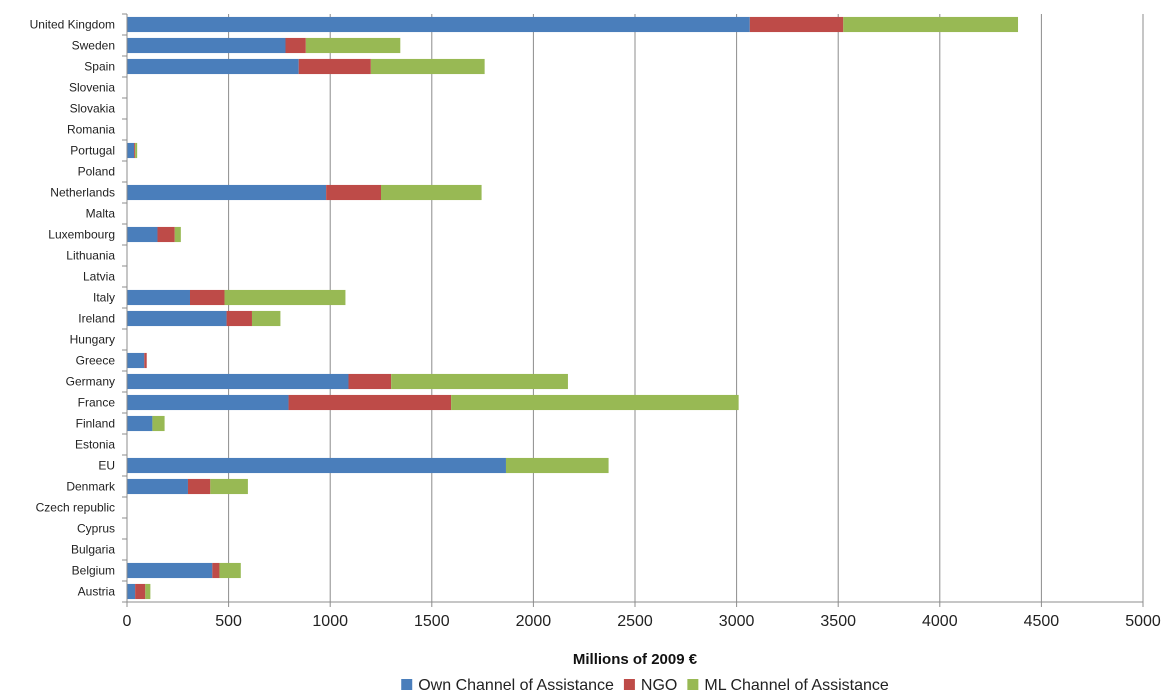 The image size is (1165, 697). What do you see at coordinates (96, 172) in the screenshot?
I see `category-label: Poland` at bounding box center [96, 172].